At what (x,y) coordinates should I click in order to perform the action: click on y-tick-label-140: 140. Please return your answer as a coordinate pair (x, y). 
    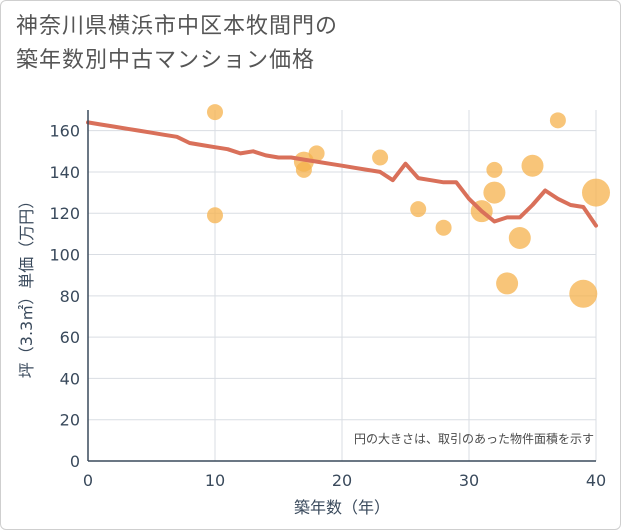
    Looking at the image, I should click on (64, 172).